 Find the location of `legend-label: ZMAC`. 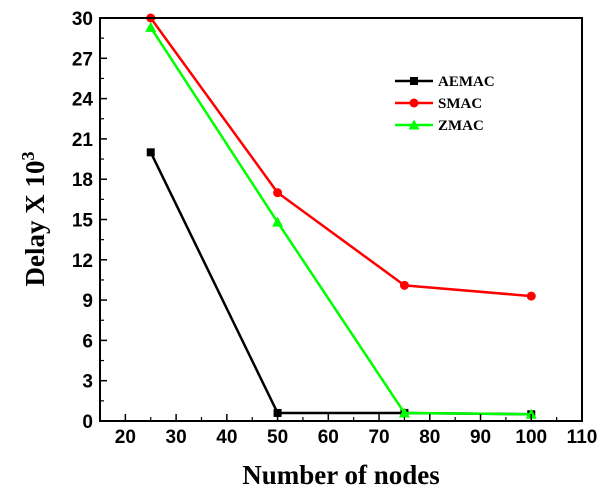

legend-label: ZMAC is located at coordinates (461, 126).